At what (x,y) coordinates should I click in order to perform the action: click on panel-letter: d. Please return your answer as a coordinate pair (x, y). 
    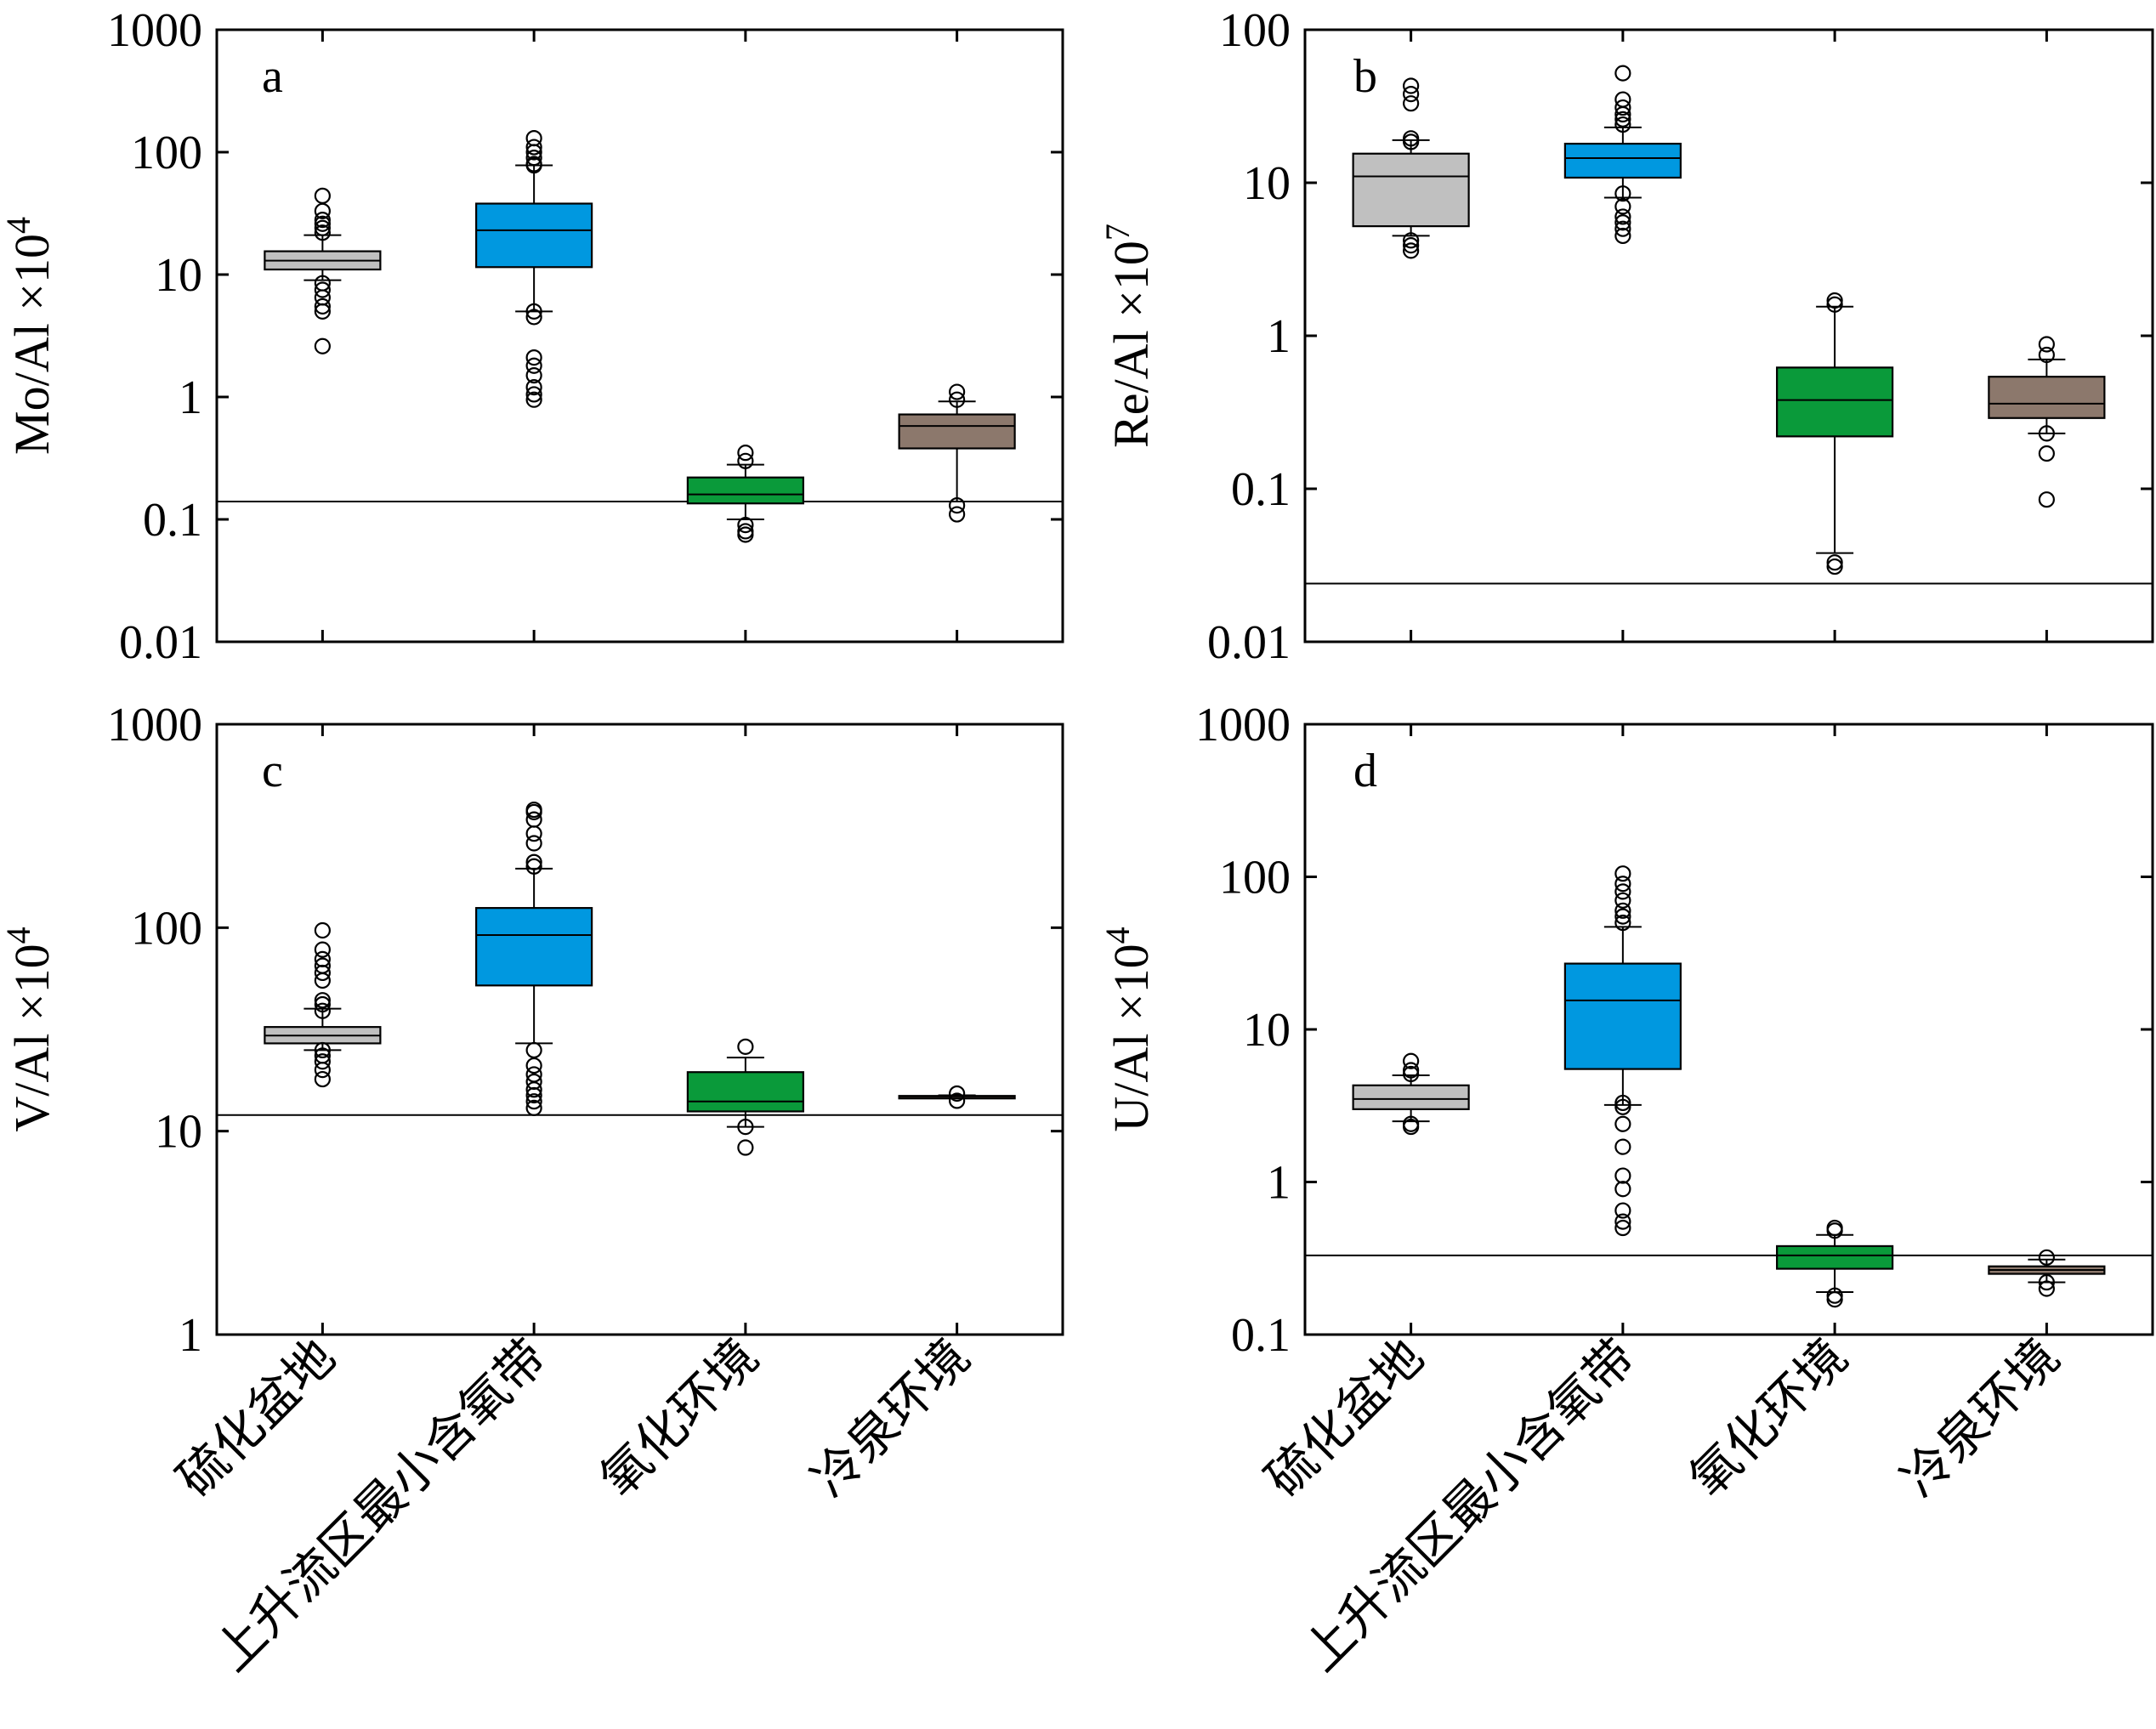
    Looking at the image, I should click on (1365, 771).